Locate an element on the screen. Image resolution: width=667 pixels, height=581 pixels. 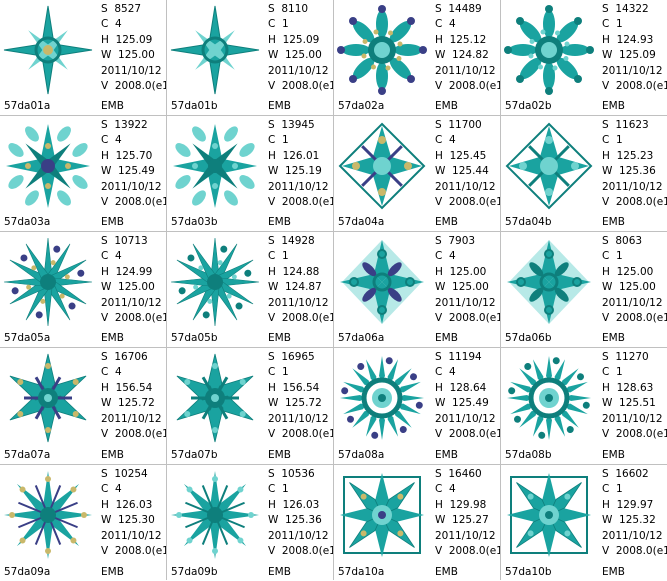
design-height: H 125.12 is located at coordinates (461, 39).